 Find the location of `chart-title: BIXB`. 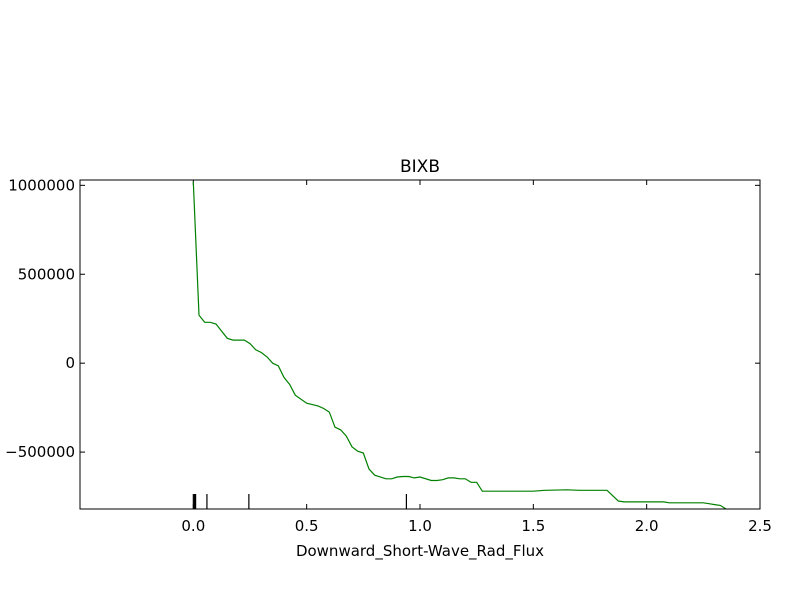

chart-title: BIXB is located at coordinates (420, 167).